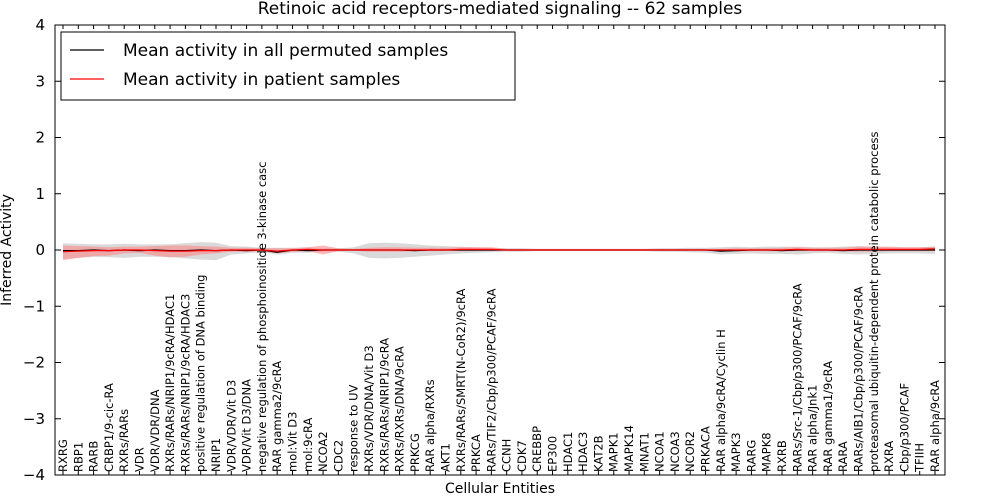  I want to click on x-tick-label: VDR/VDR/Vit D3, so click(231, 426).